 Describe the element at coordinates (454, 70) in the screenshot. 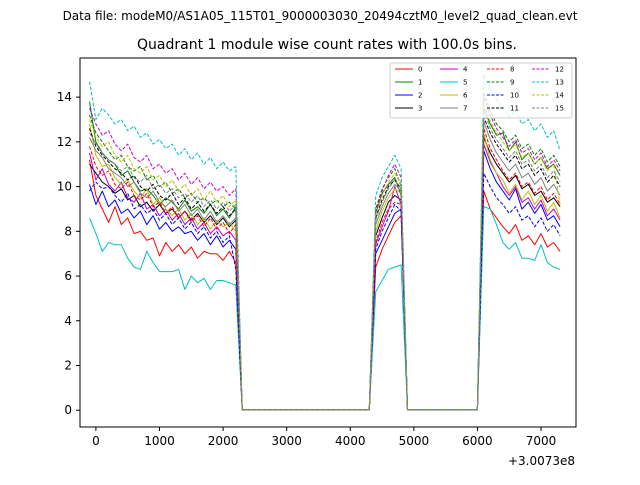

I see `legend-entry-4: 4` at that location.